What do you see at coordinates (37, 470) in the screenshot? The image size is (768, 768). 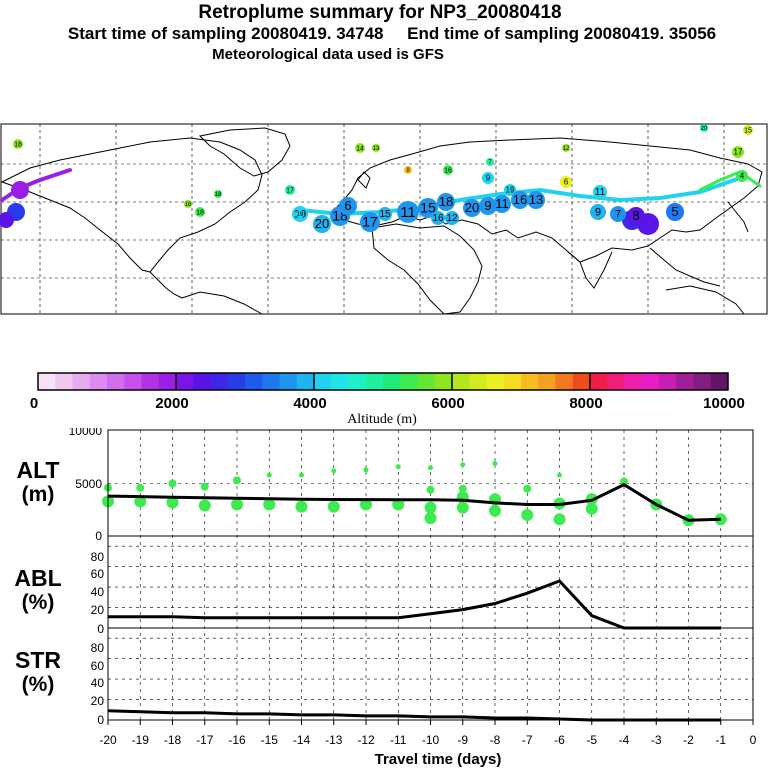 I see `alt-panel-label-1: ALT` at bounding box center [37, 470].